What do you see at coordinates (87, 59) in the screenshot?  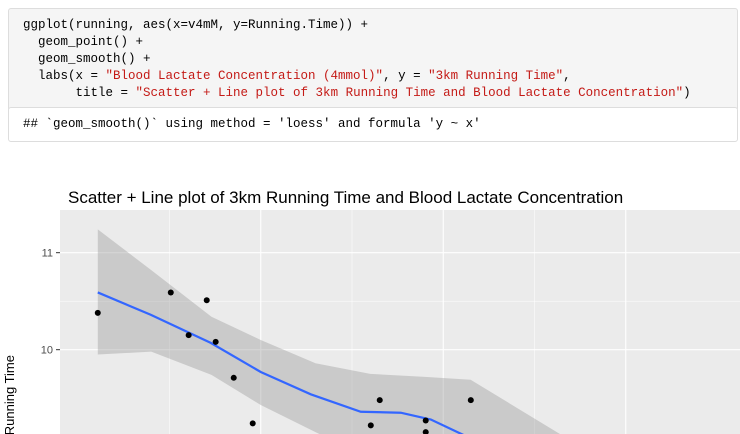 I see `code-token: geom_smooth() +` at bounding box center [87, 59].